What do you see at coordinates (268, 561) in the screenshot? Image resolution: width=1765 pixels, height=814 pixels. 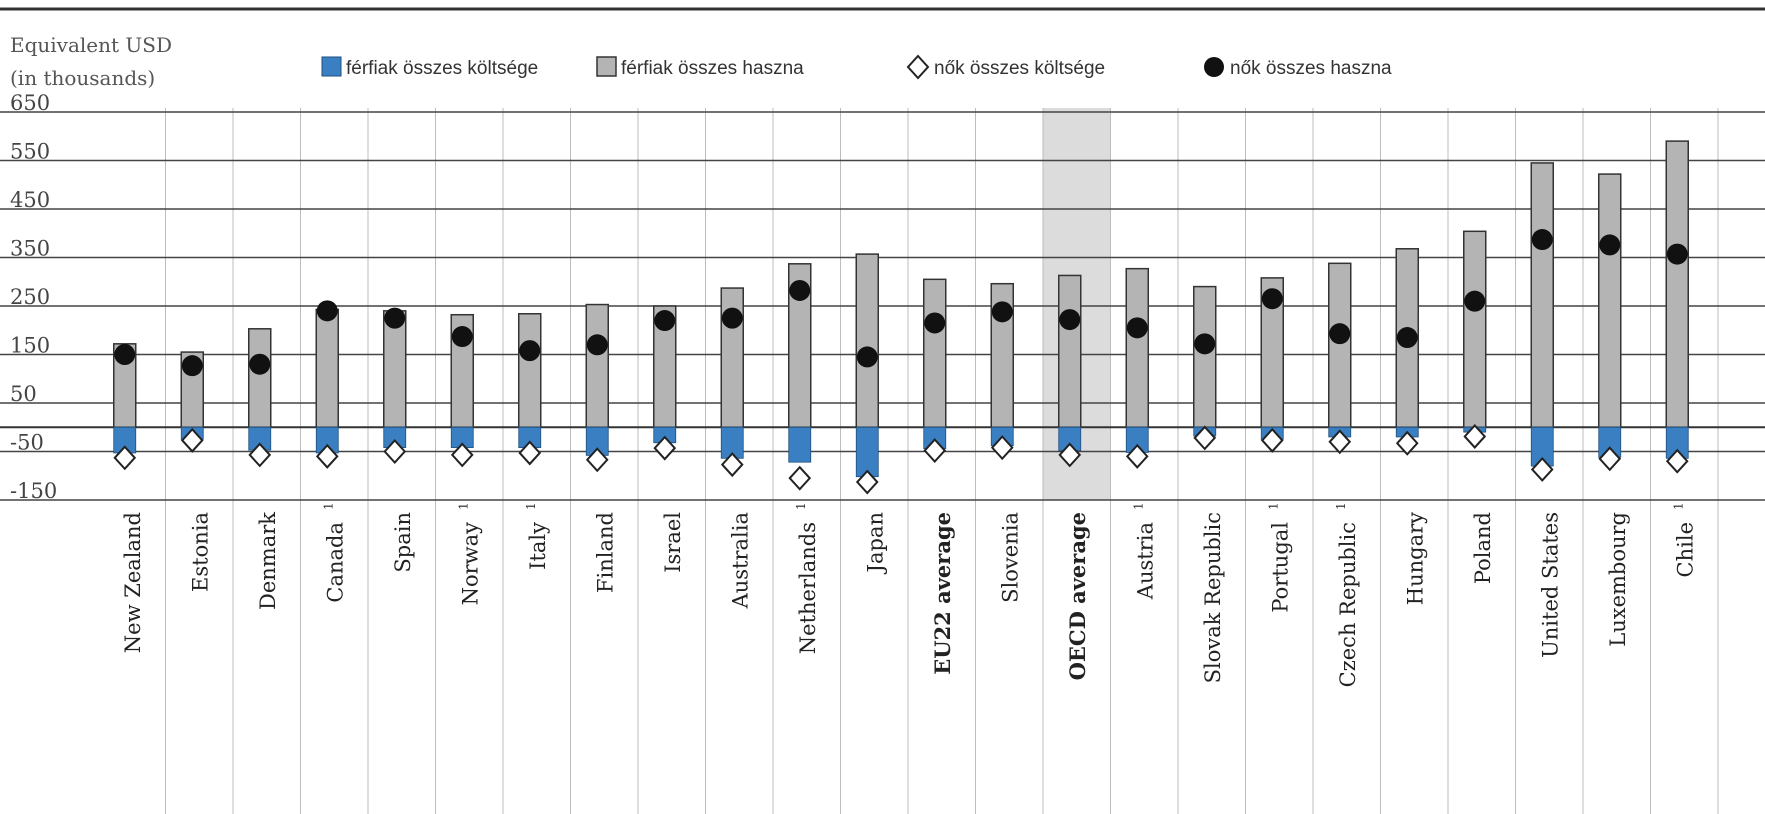 I see `x-tick-label: Denmark` at bounding box center [268, 561].